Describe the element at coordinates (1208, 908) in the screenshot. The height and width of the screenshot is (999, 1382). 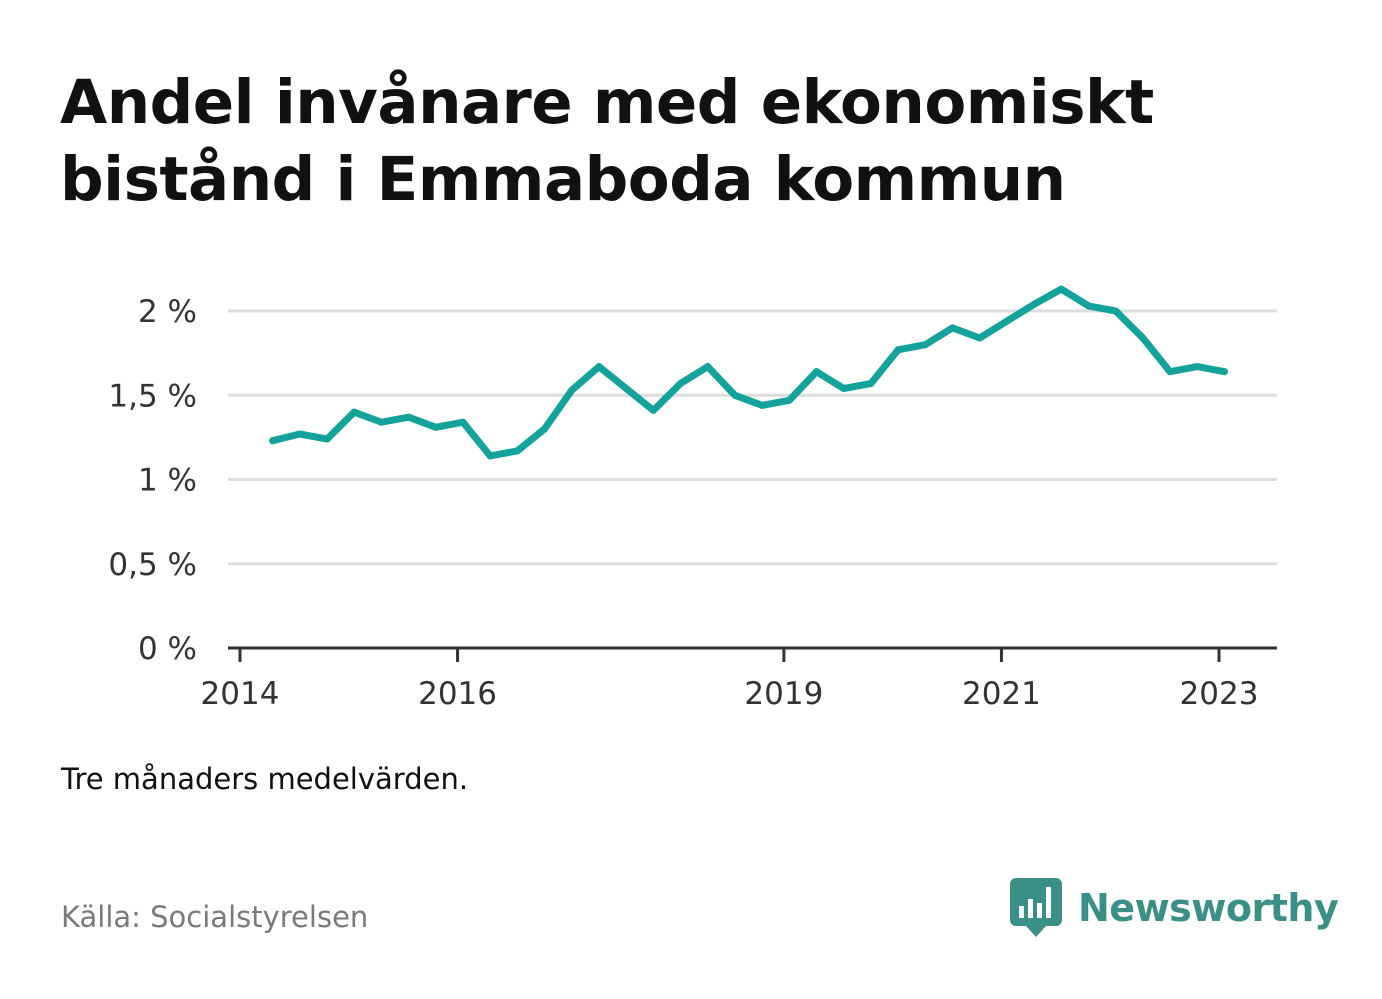
I see `brand-name: Newsworthy` at that location.